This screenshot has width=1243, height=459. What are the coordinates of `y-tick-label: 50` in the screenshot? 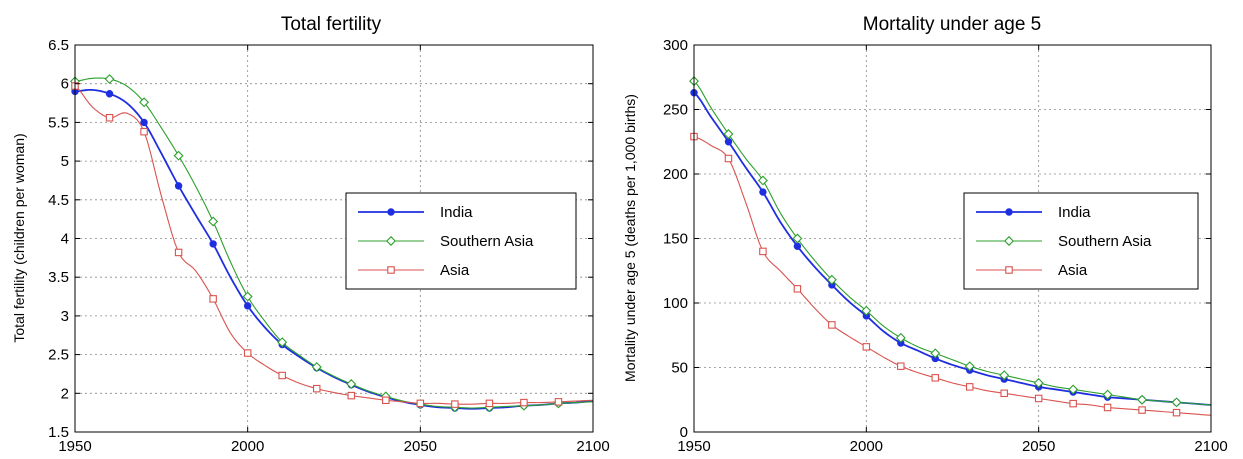 It's located at (679, 368).